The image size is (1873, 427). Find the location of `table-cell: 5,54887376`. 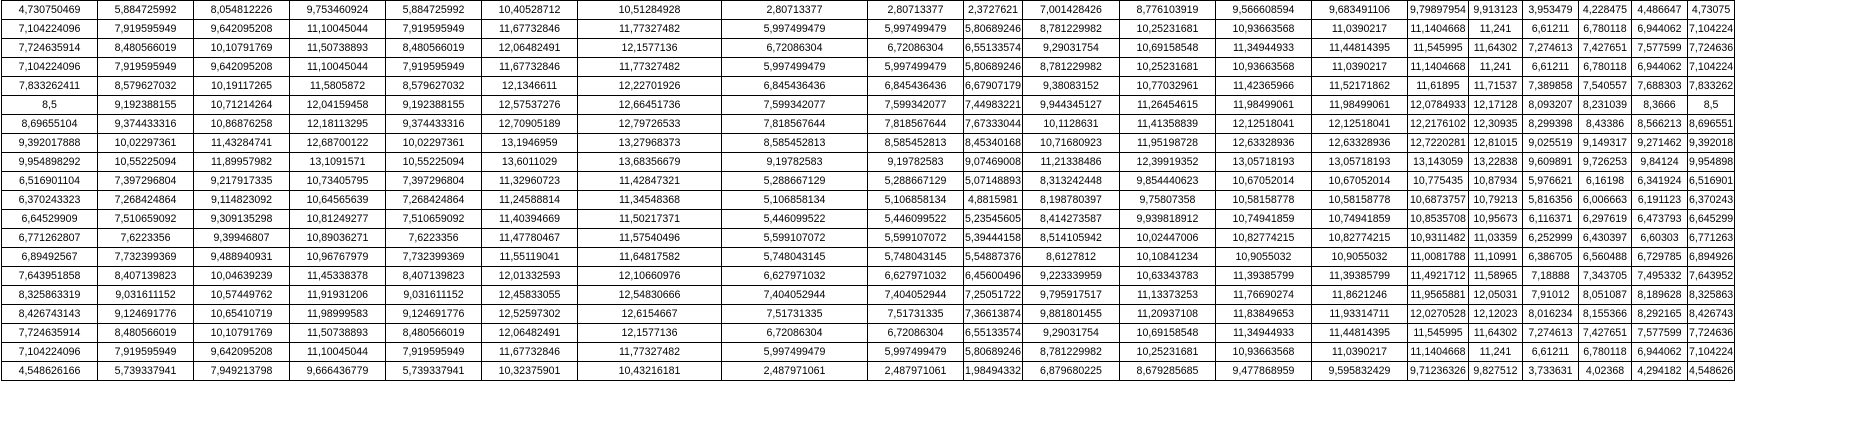

table-cell: 5,54887376 is located at coordinates (993, 257).